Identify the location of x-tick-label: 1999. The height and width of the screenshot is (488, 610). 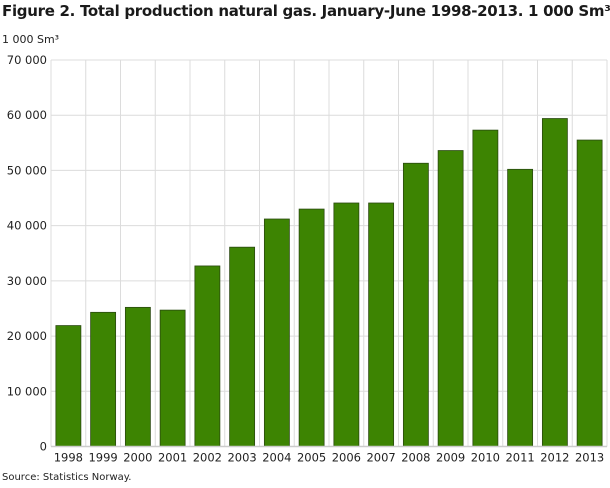
(102, 458).